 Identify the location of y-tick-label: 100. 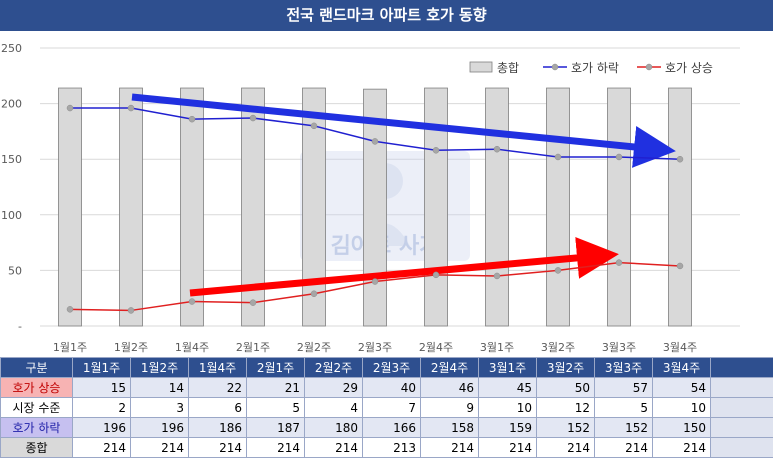
(11, 215).